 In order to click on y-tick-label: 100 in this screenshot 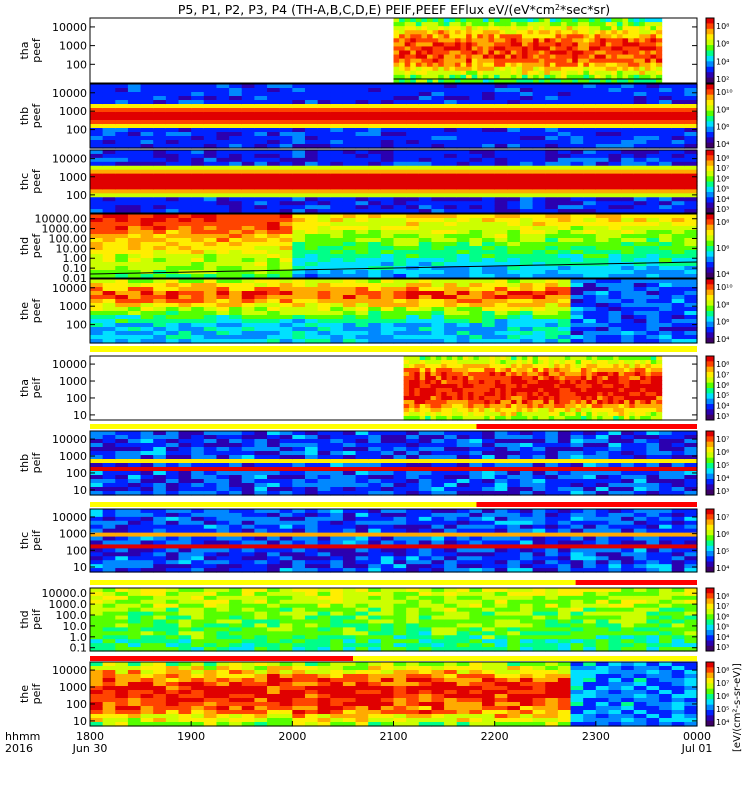, I will do `click(76, 398)`.